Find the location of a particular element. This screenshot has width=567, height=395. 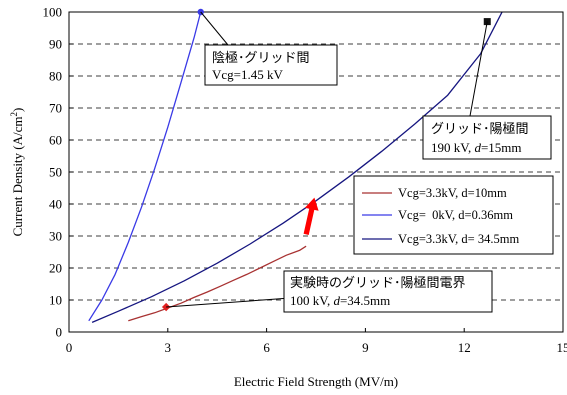

y-tick-label-10: 10 is located at coordinates (55, 300).